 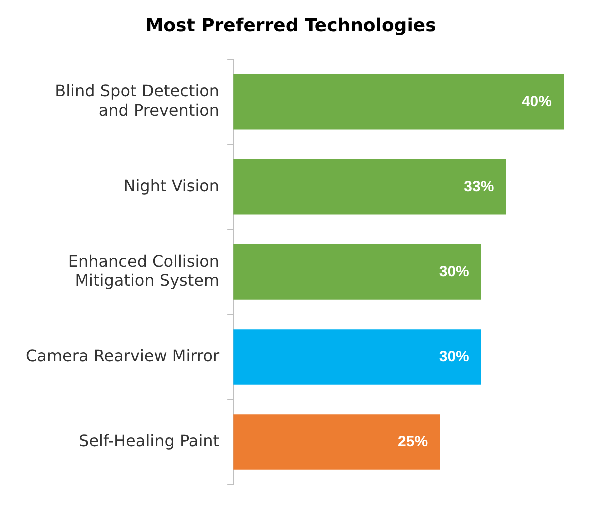 I want to click on data-label: 40%, so click(x=537, y=101).